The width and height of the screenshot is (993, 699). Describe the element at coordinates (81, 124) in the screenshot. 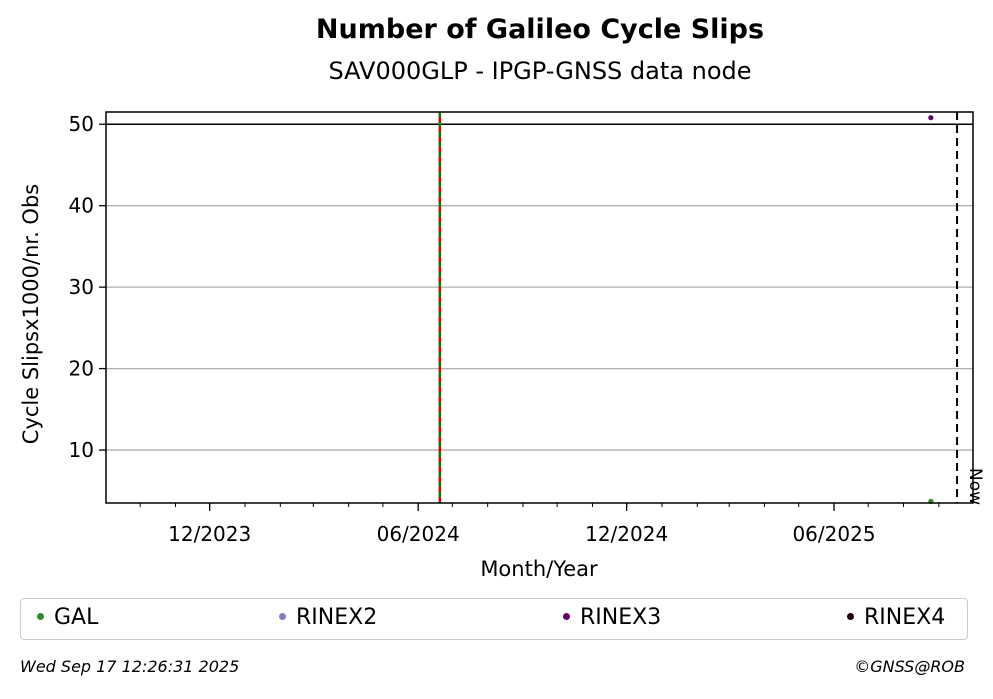

I see `y-tick-label: 50` at that location.